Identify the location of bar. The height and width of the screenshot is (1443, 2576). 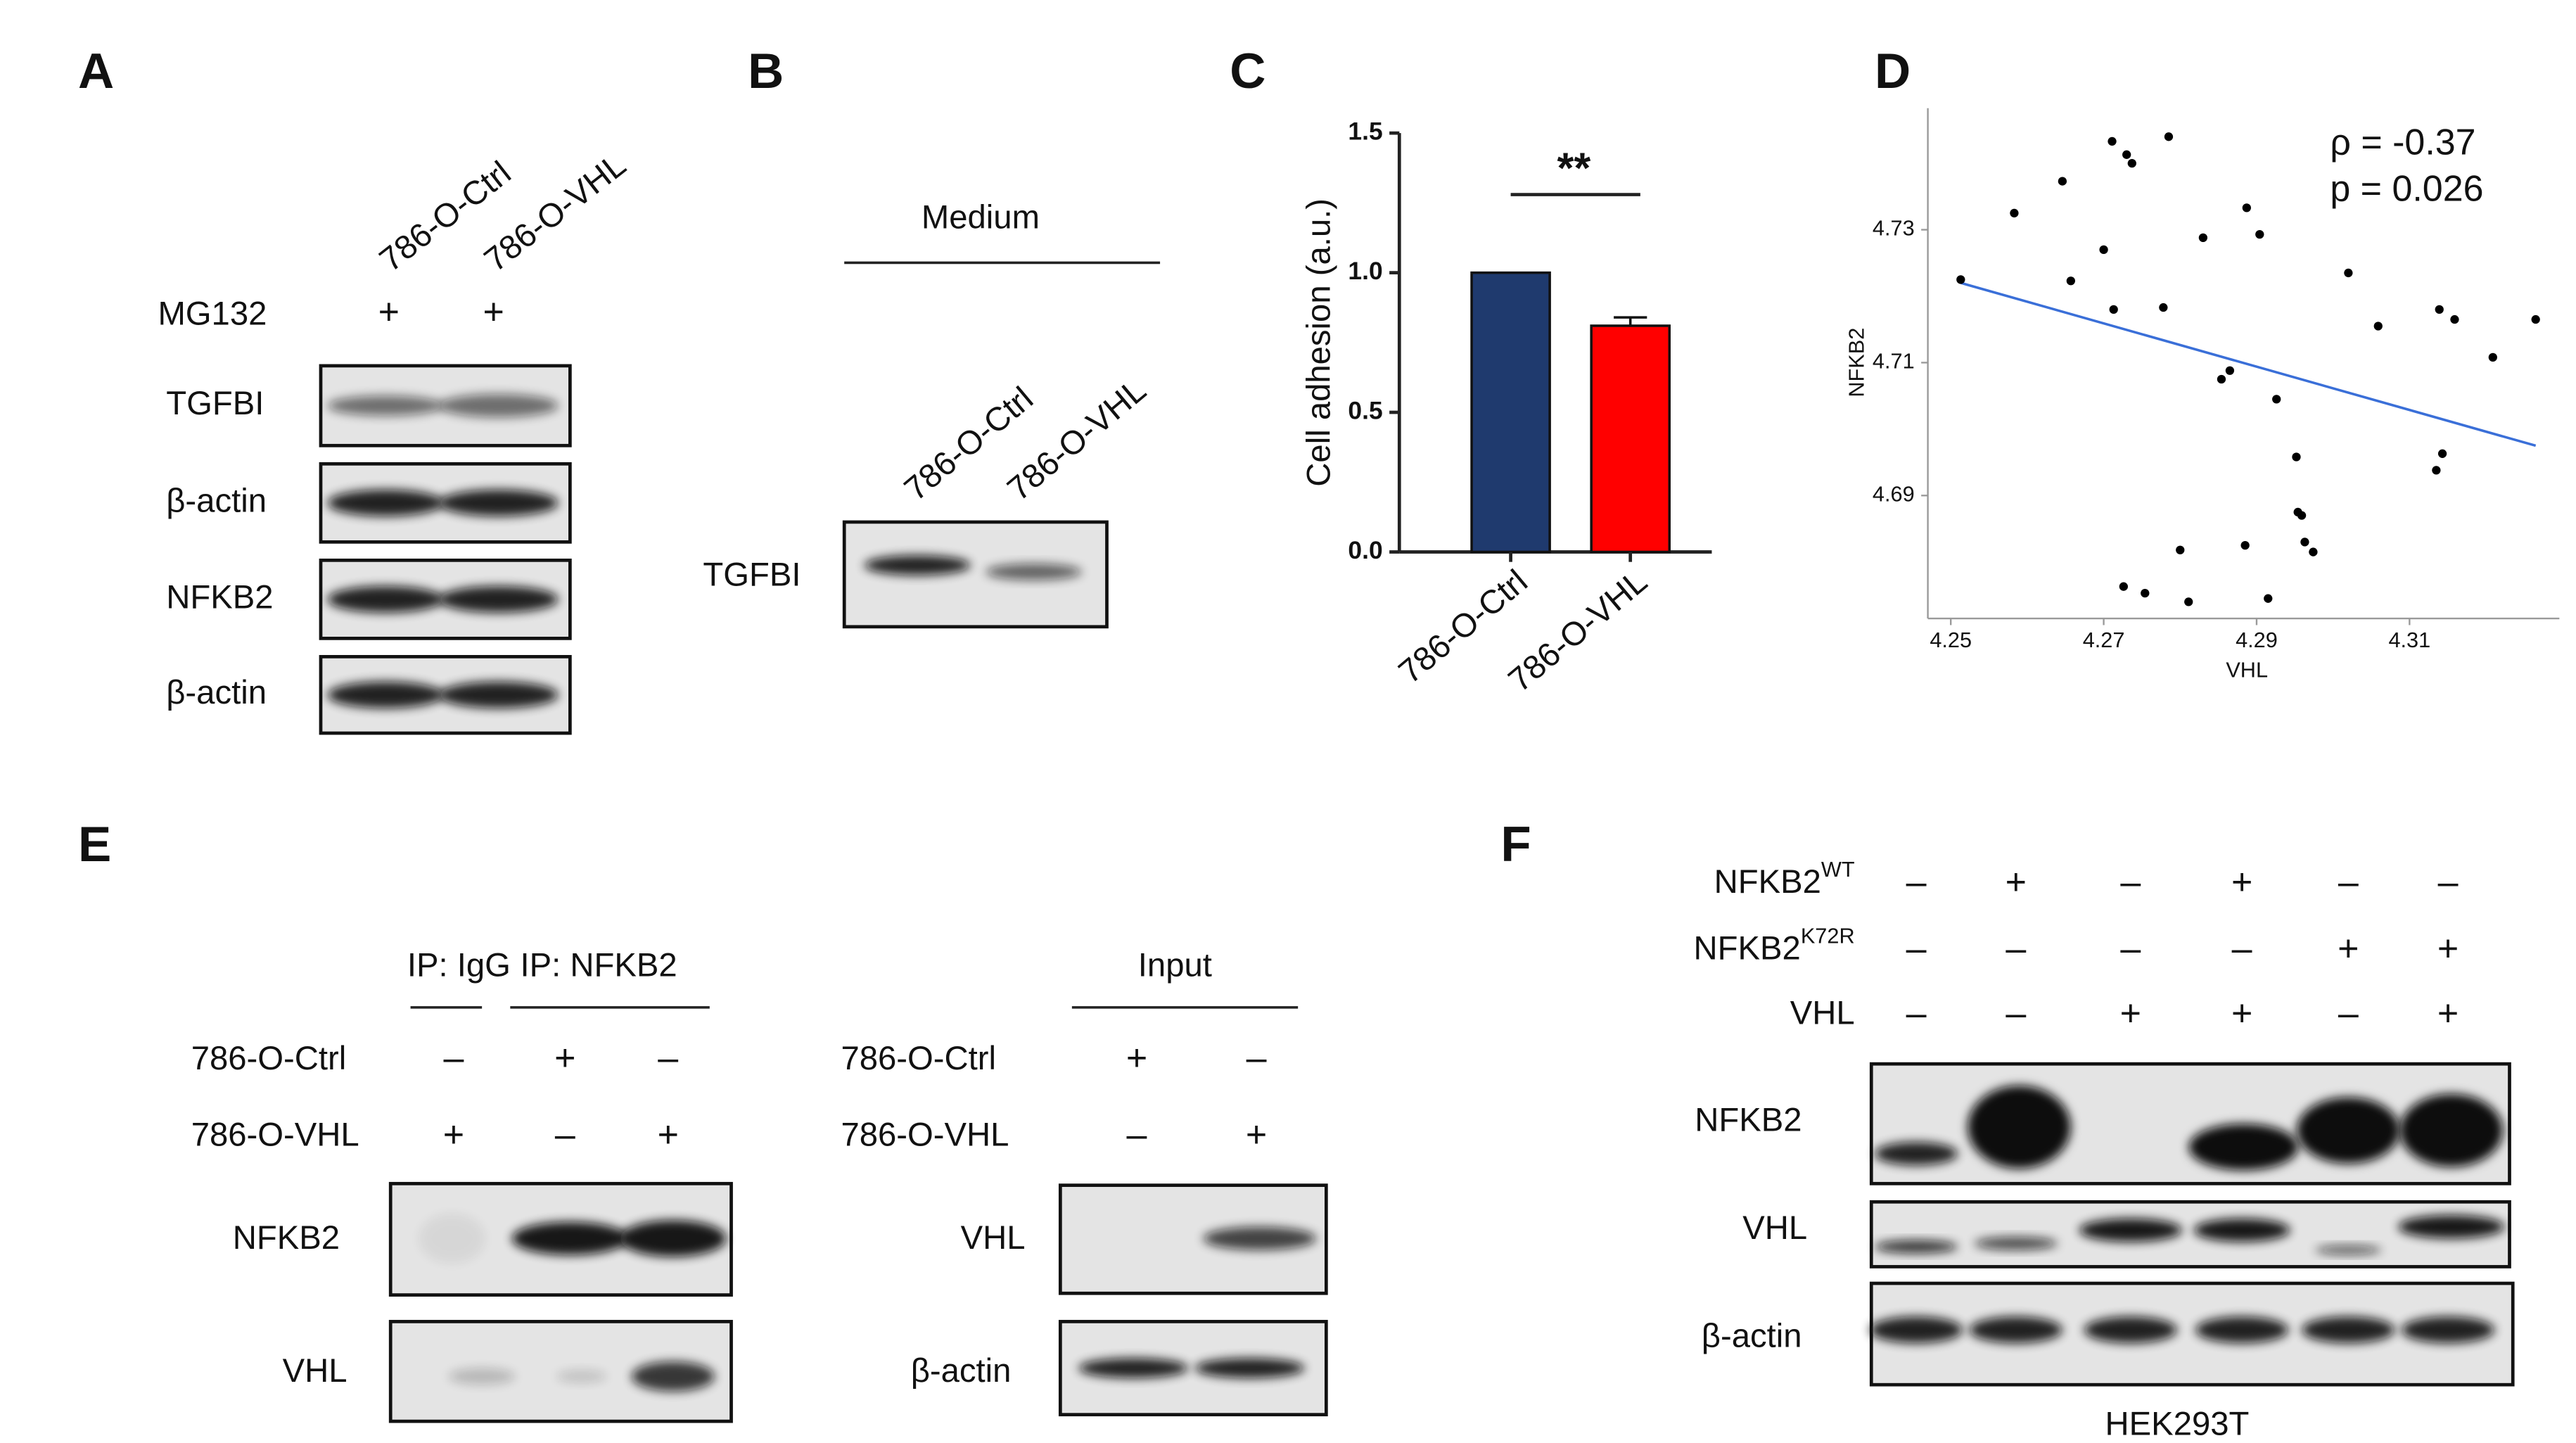
(1630, 439).